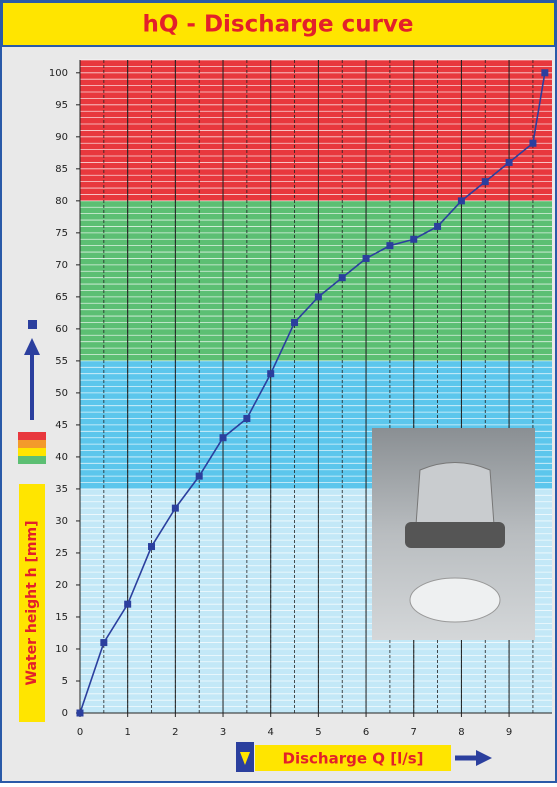  Describe the element at coordinates (61, 265) in the screenshot. I see `y-tick-label: 70` at that location.